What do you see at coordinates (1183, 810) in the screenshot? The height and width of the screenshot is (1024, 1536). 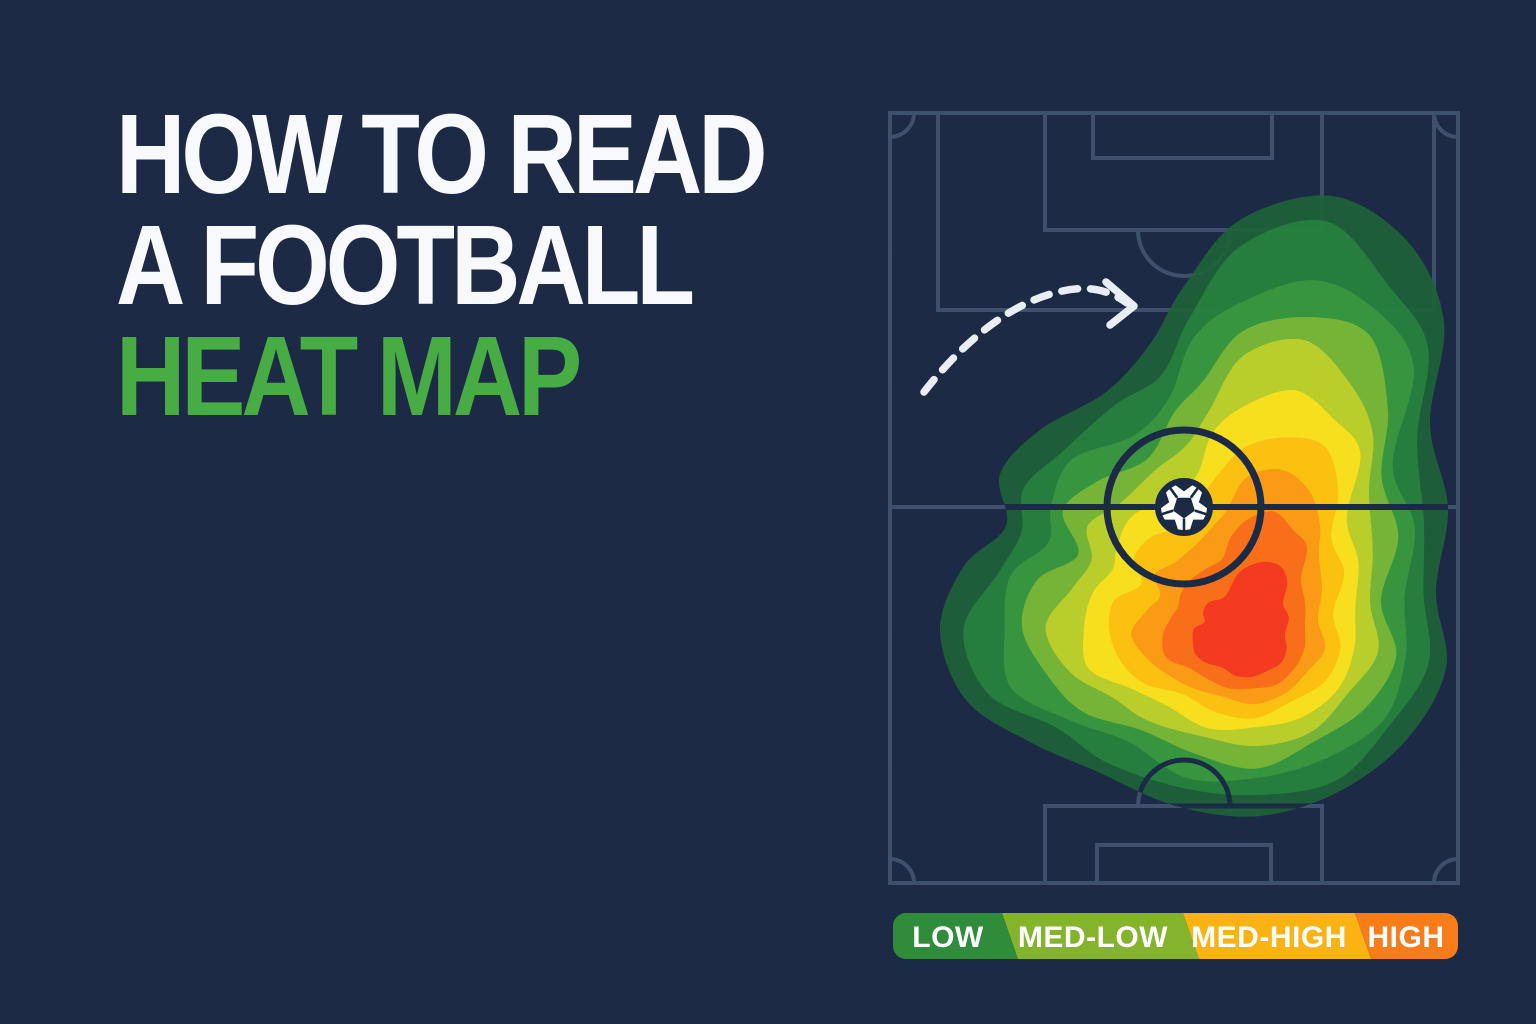 I see `bottom-goal-area-dark` at bounding box center [1183, 810].